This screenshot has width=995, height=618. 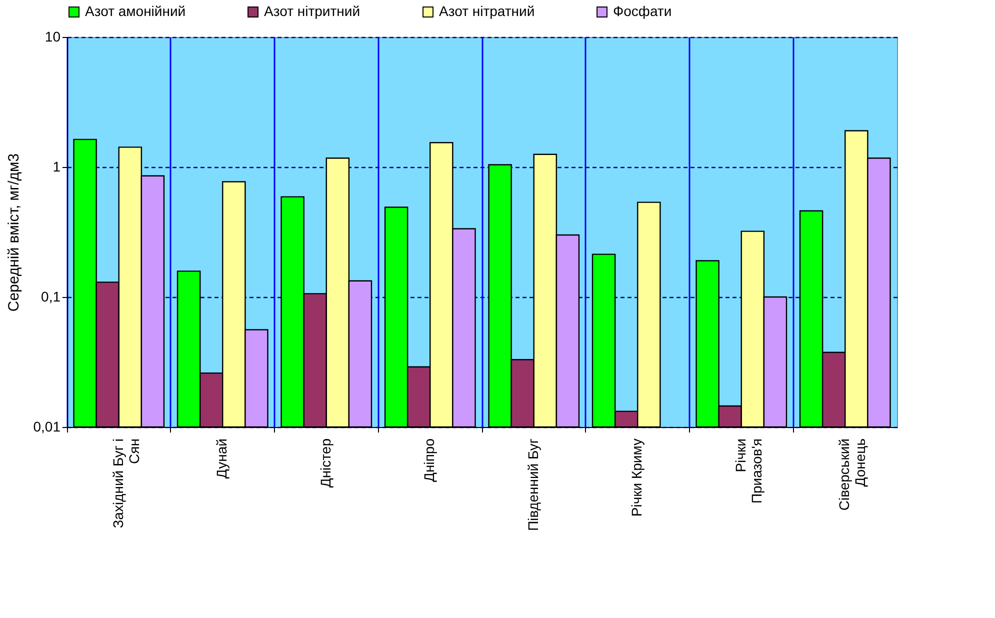 What do you see at coordinates (312, 11) in the screenshot?
I see `legend-label: Азот нітритний` at bounding box center [312, 11].